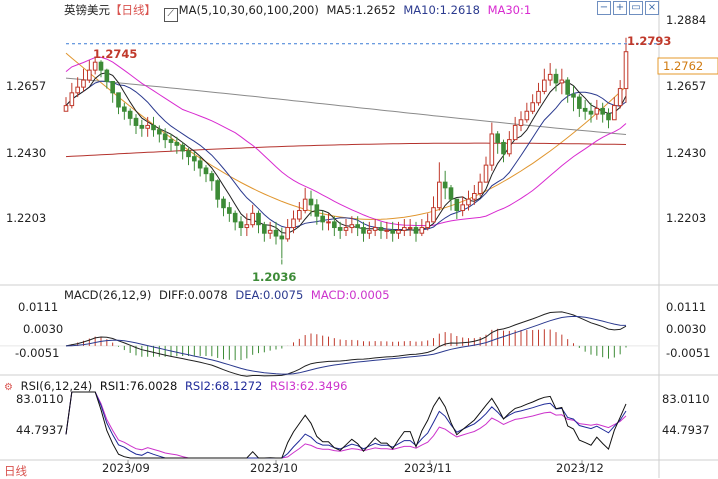 This screenshot has height=479, width=718. Describe the element at coordinates (350, 295) in the screenshot. I see `macd-hist-value: MACD:0.0005` at that location.